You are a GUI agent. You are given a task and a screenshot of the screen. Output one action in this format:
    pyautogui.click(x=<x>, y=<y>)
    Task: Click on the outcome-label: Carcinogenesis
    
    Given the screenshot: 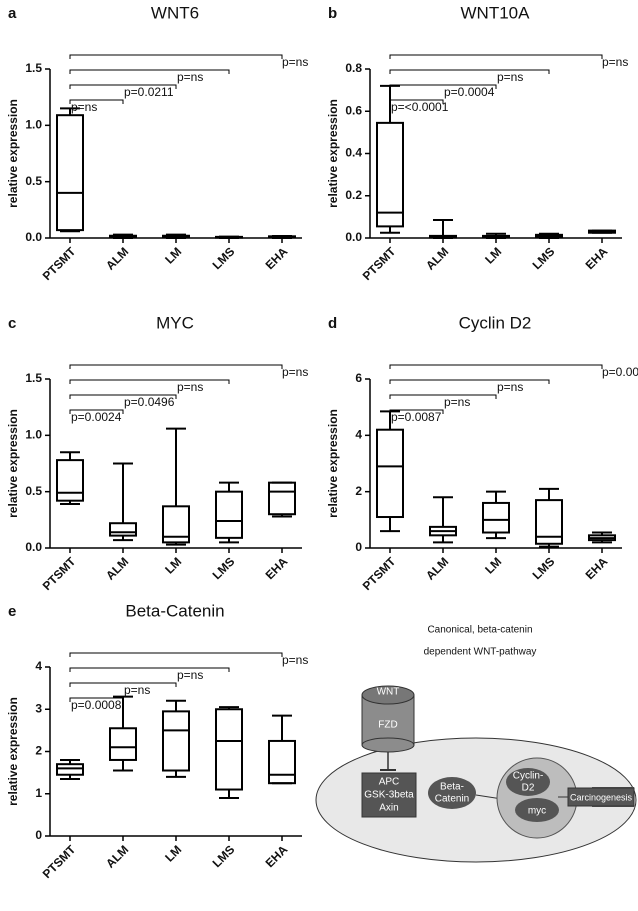 What is the action you would take?
    pyautogui.click(x=601, y=797)
    